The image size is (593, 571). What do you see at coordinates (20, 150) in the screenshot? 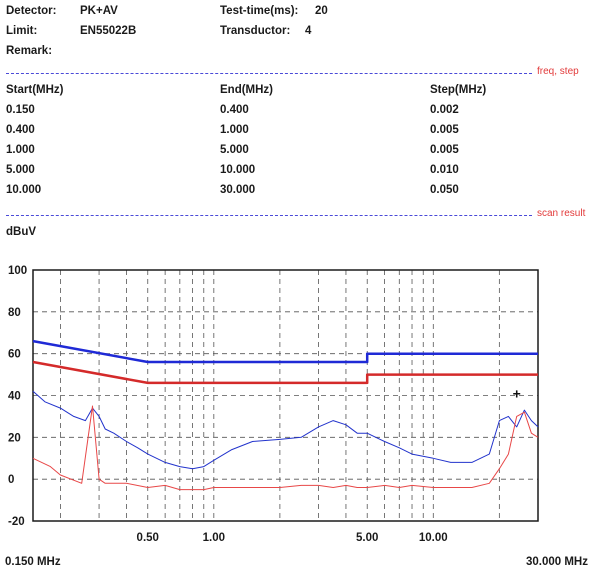
I see `row-start: 1.000` at bounding box center [20, 150].